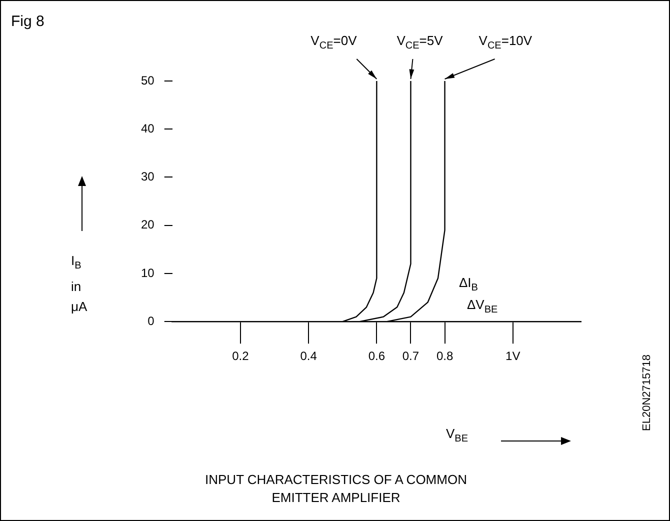  What do you see at coordinates (411, 356) in the screenshot?
I see `x-tick-label: 0.7` at bounding box center [411, 356].